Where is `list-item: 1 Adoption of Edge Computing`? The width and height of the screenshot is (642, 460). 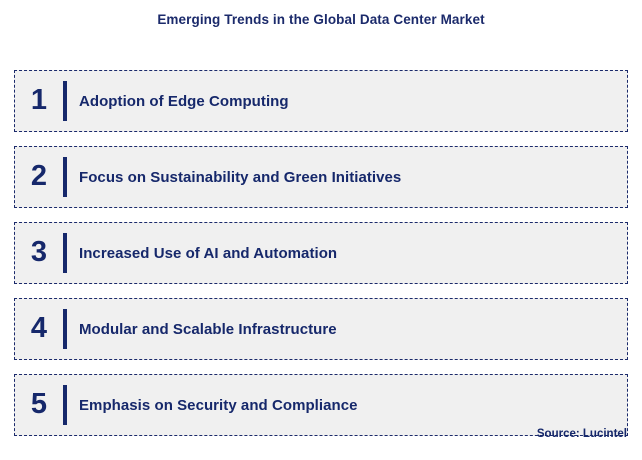
list-item: 1 Adoption of Edge Computing is located at coordinates (321, 101).